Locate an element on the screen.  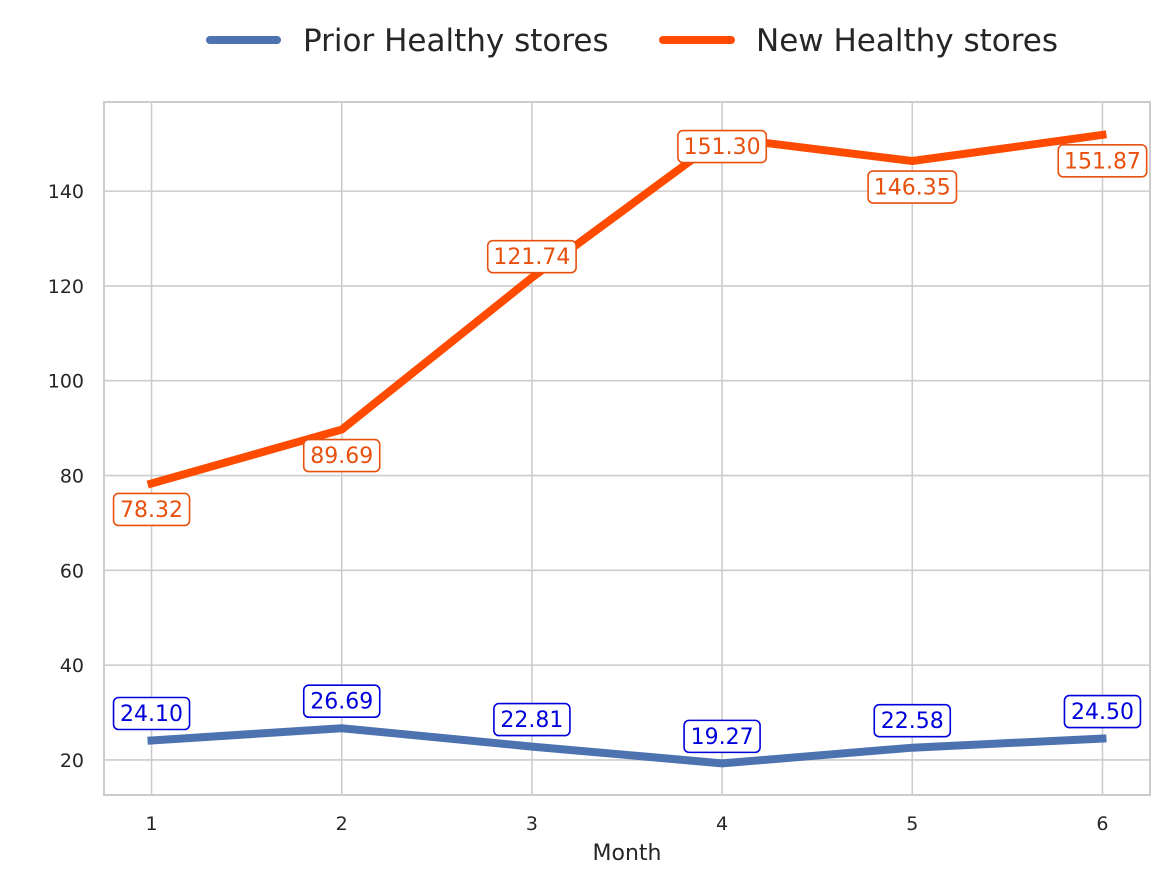
data-label: 151.87 is located at coordinates (1102, 161).